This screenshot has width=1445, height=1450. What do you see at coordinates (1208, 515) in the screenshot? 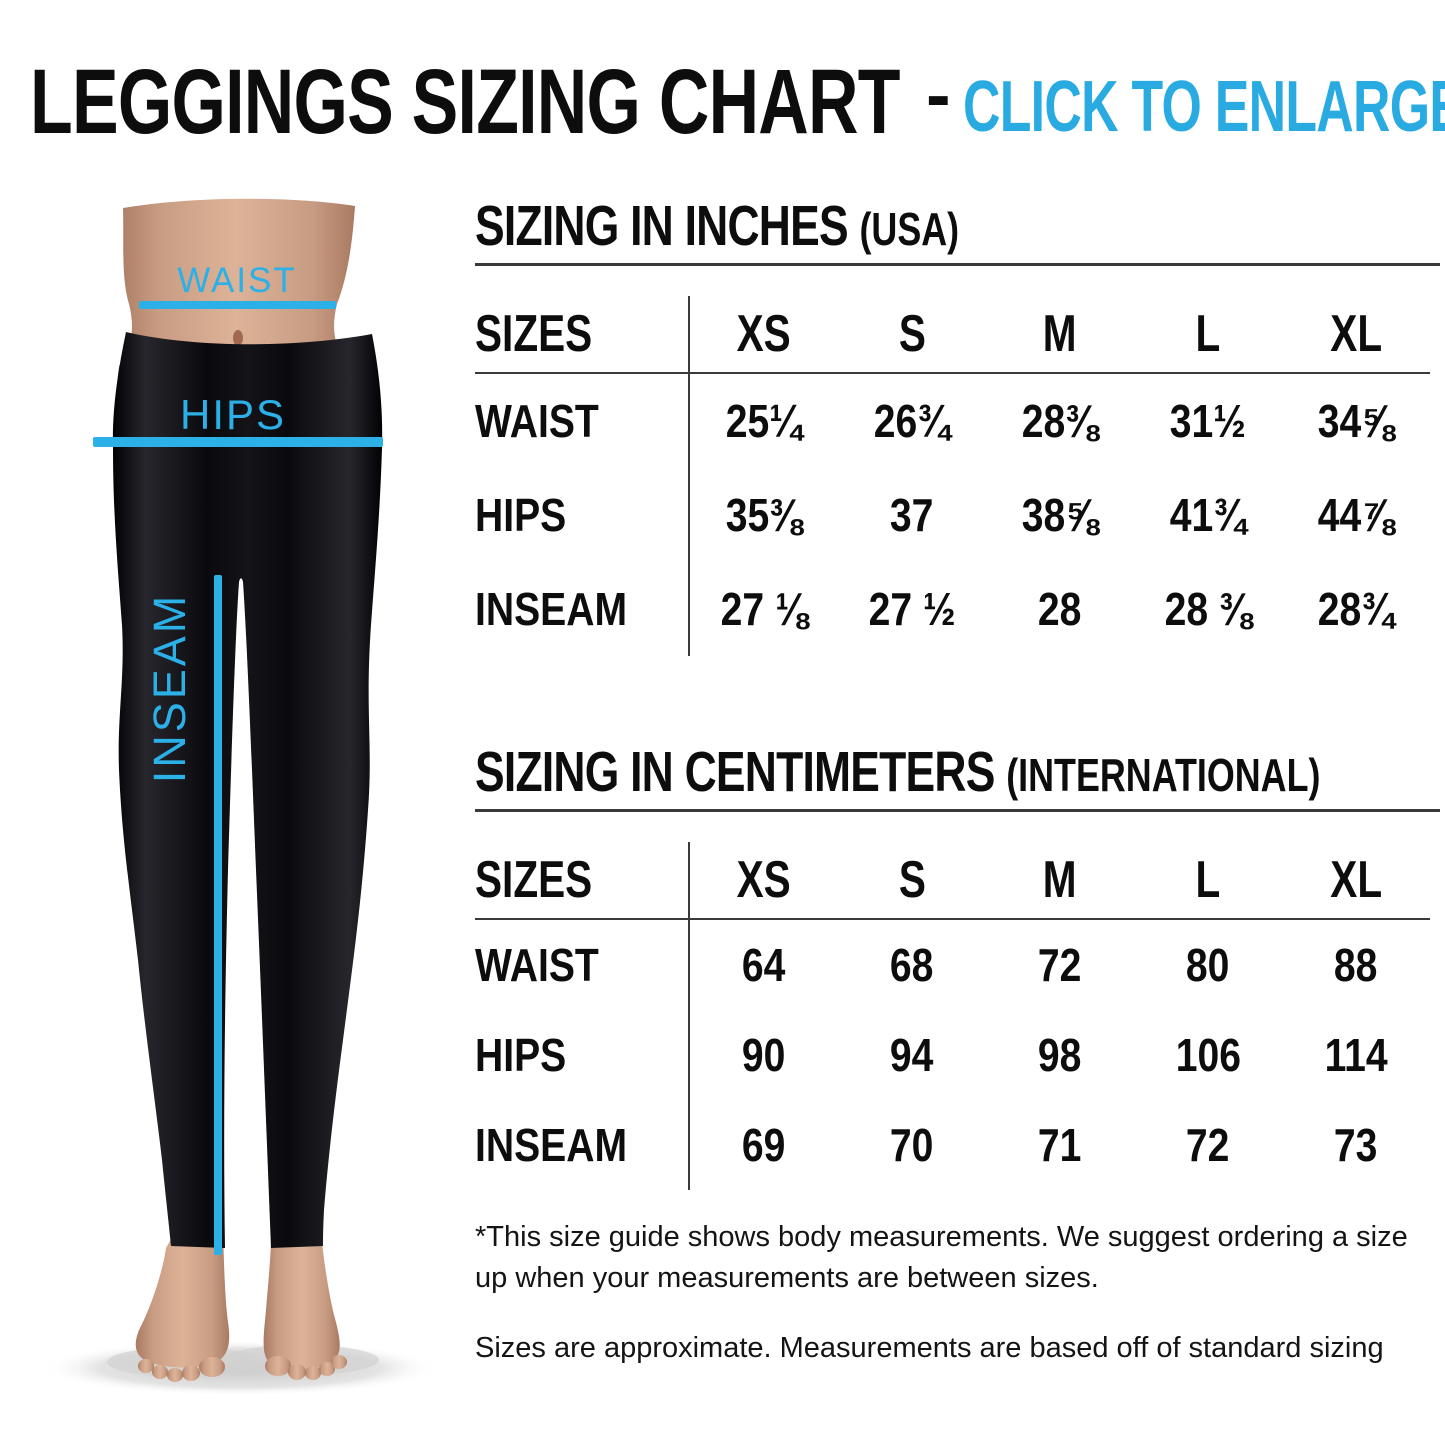
I see `value-cell: 41¾` at bounding box center [1208, 515].